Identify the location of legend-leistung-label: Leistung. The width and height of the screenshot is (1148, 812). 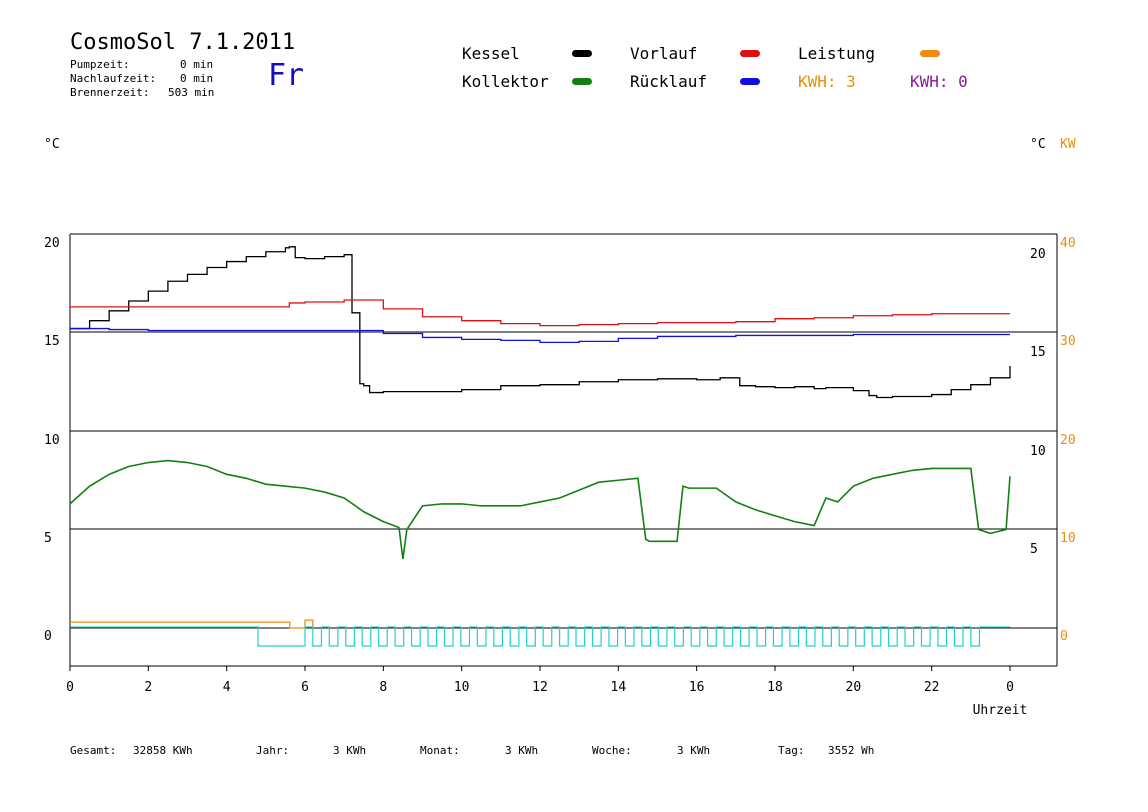
(837, 53).